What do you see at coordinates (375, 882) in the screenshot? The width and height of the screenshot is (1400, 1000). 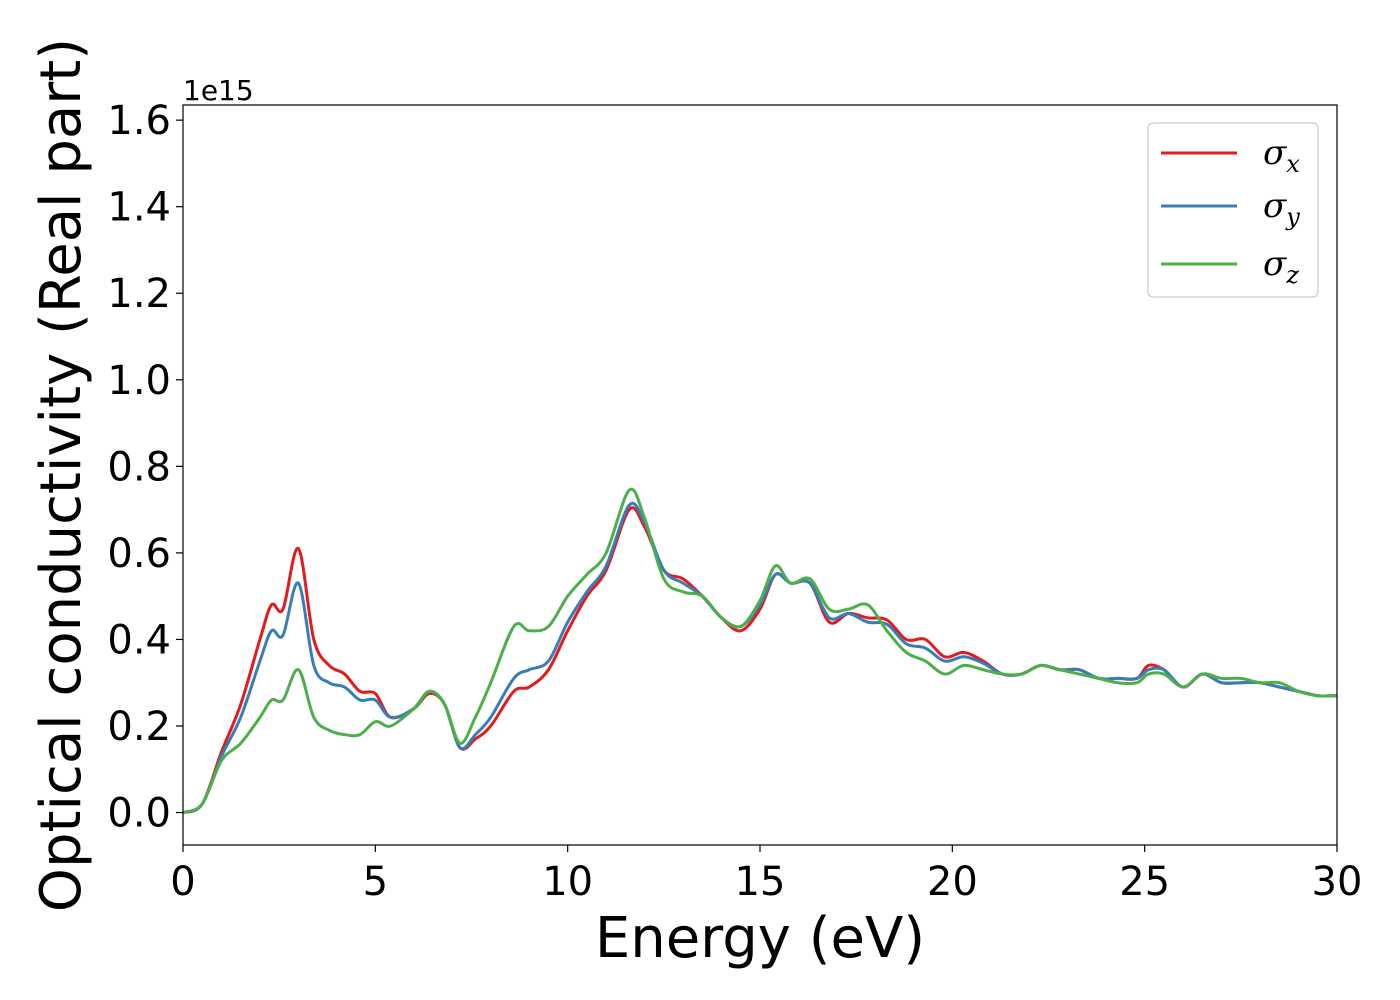 I see `x-tick-label: 5` at bounding box center [375, 882].